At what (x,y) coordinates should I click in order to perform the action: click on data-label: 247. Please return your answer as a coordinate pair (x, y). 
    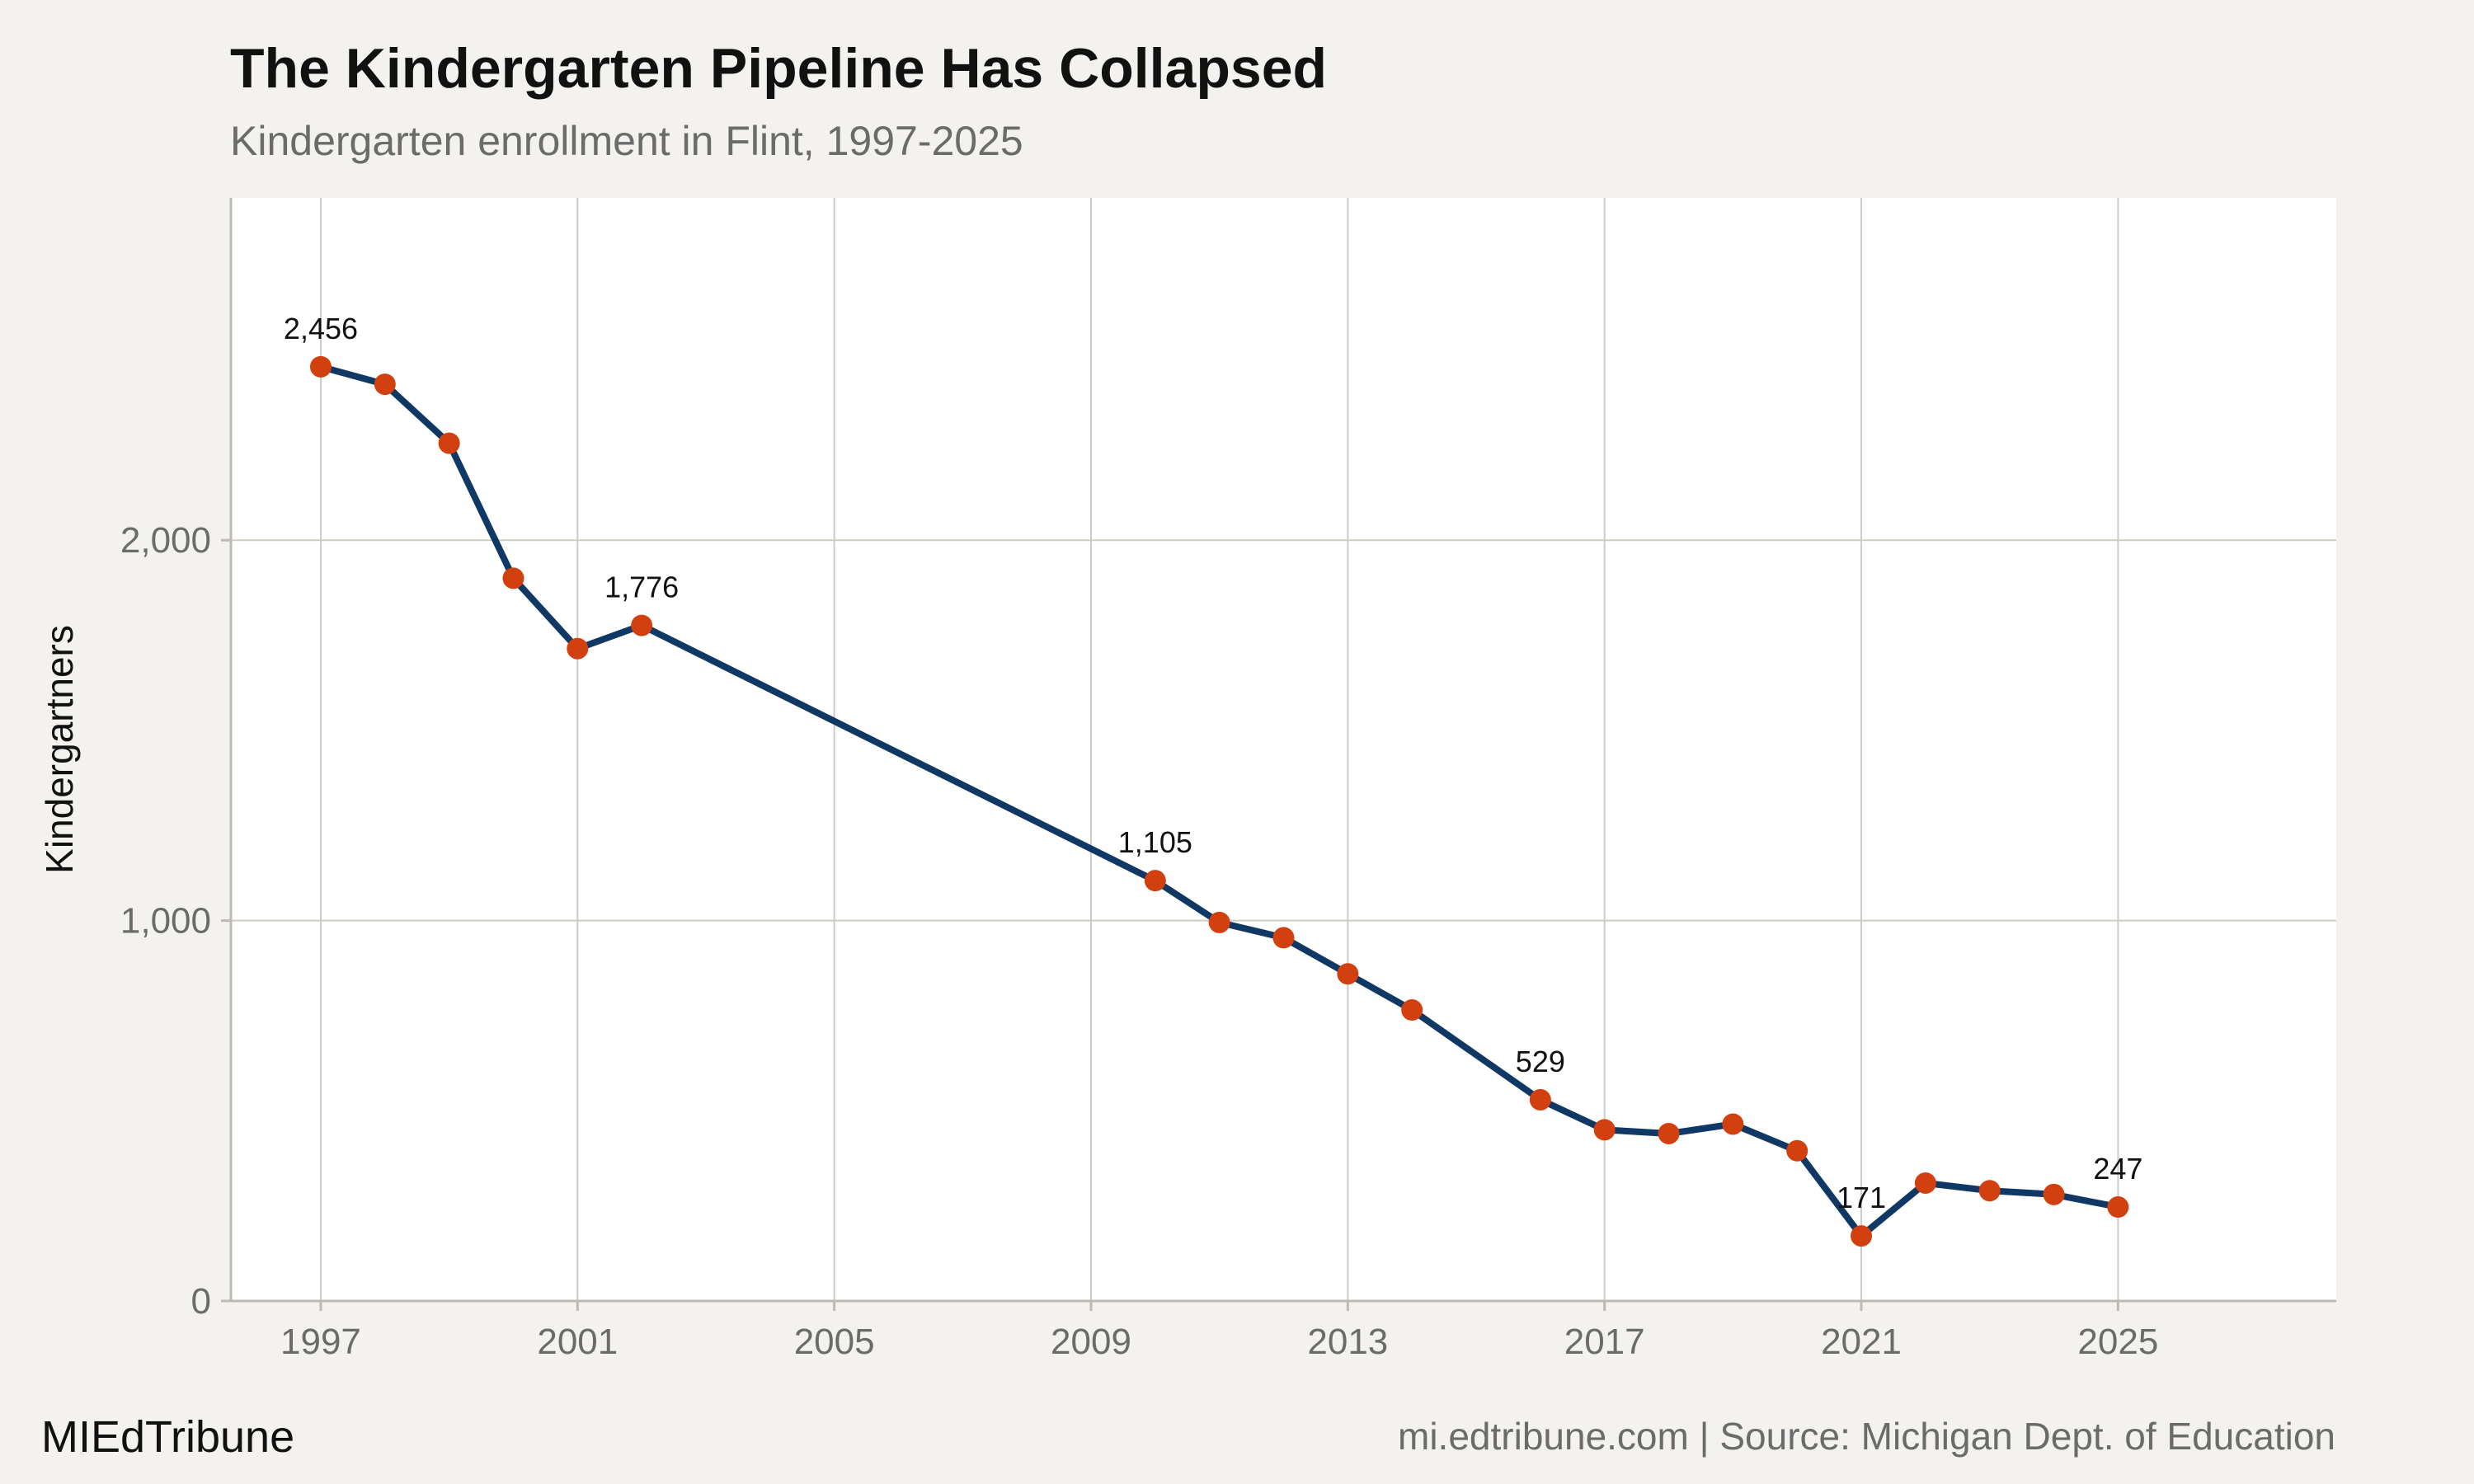
    Looking at the image, I should click on (2117, 1169).